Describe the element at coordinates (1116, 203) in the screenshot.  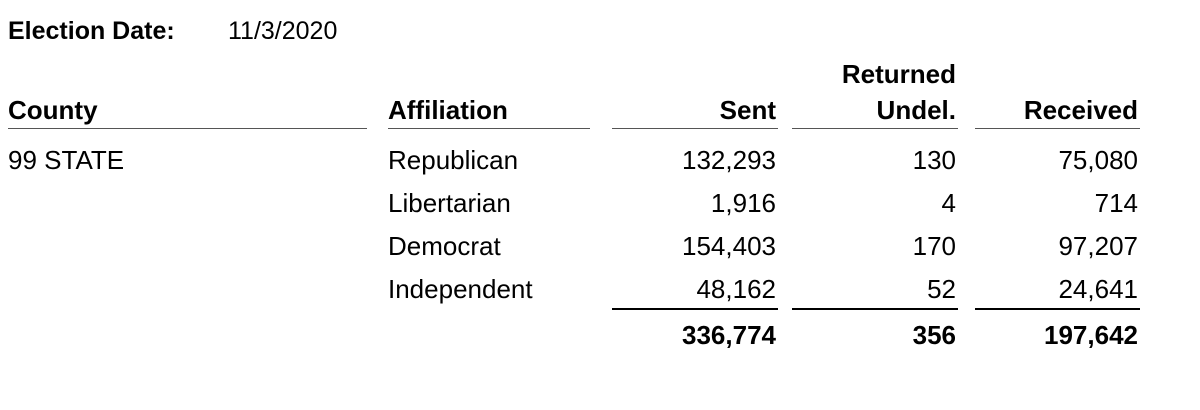
I see `cell-value: 714` at that location.